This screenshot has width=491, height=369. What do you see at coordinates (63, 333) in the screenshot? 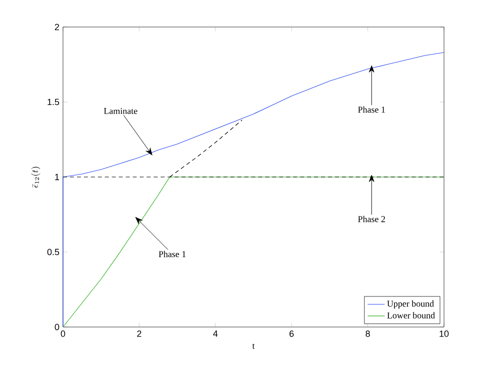
I see `x-tick-label: 0` at bounding box center [63, 333].